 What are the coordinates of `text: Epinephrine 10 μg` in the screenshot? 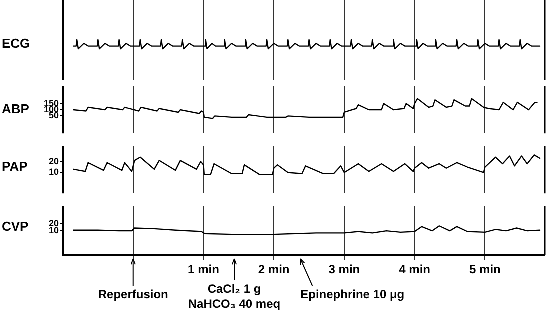 It's located at (352, 294).